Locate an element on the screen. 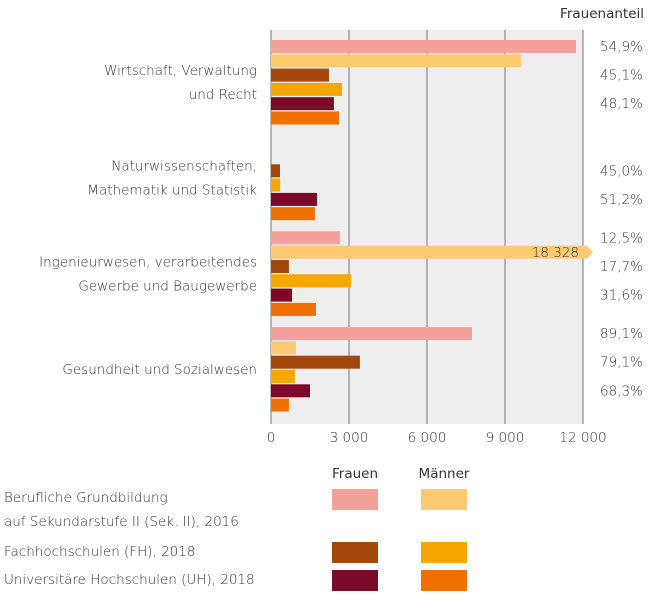  share-label: 54,9% is located at coordinates (621, 47).